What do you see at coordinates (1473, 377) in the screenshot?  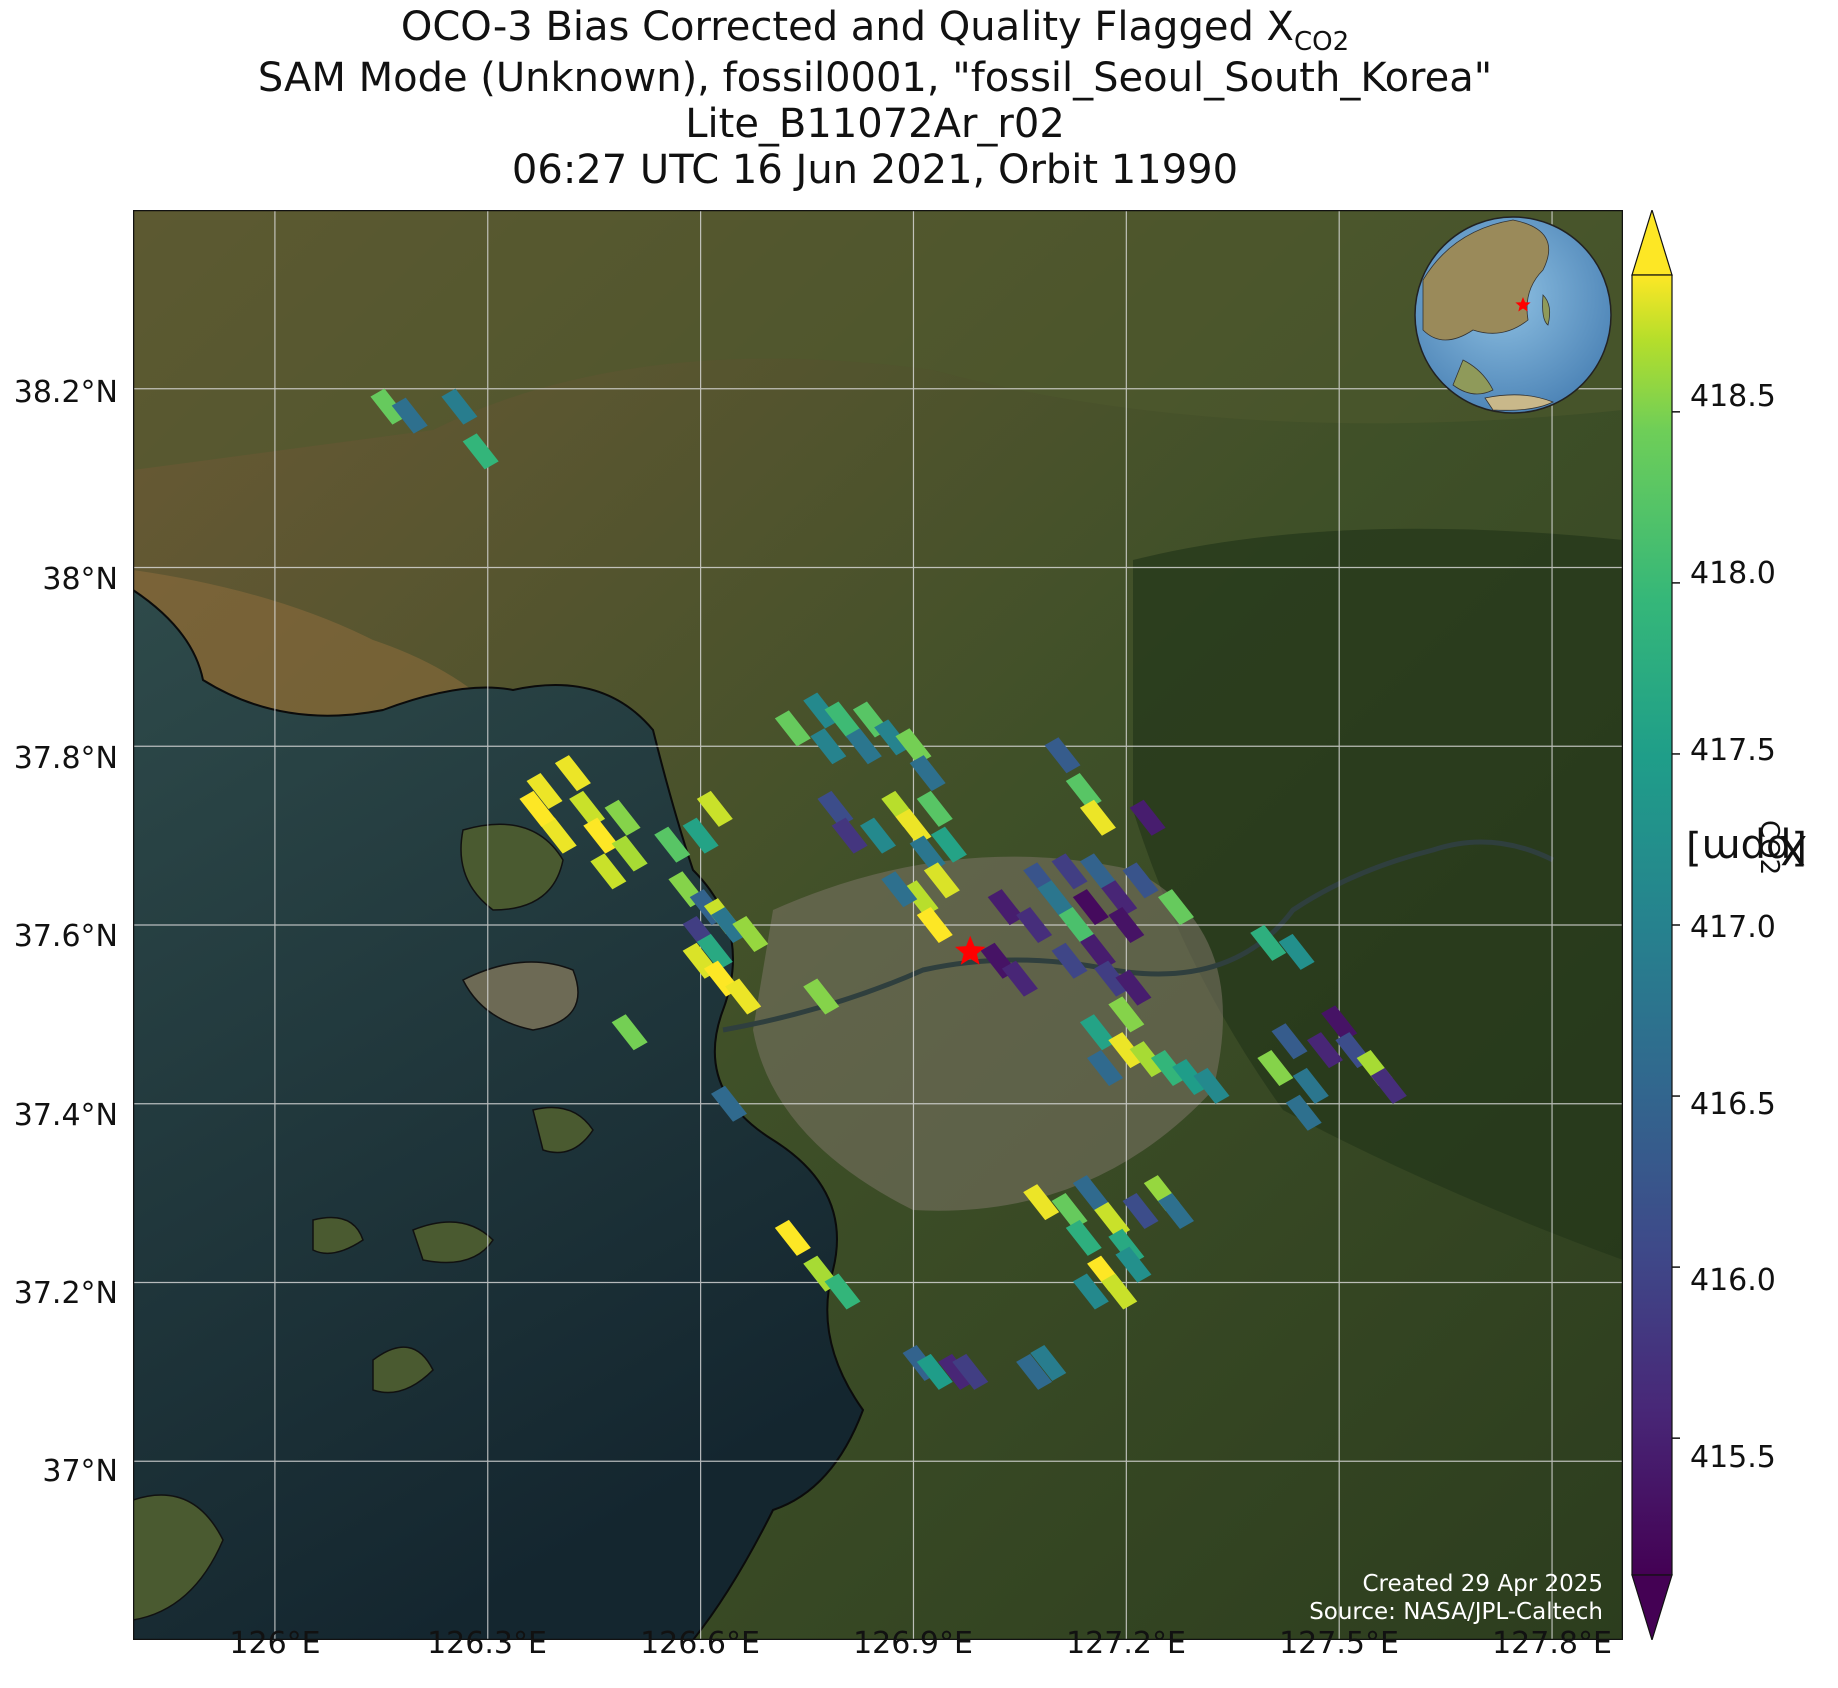 I see `globe-islands` at bounding box center [1473, 377].